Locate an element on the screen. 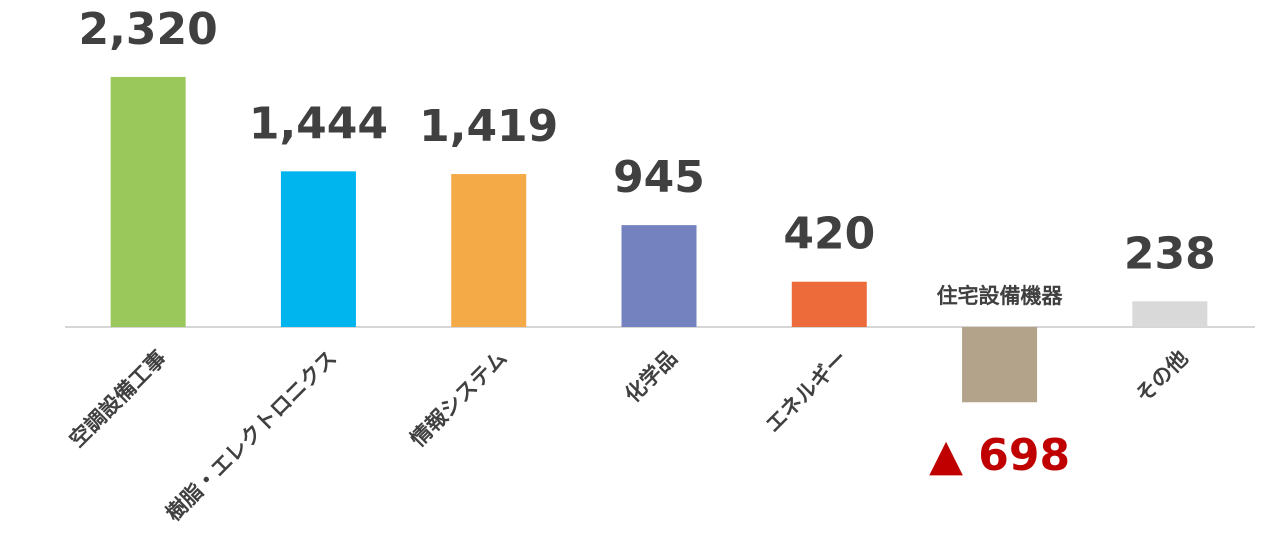  value-label: 2,320 is located at coordinates (148, 29).